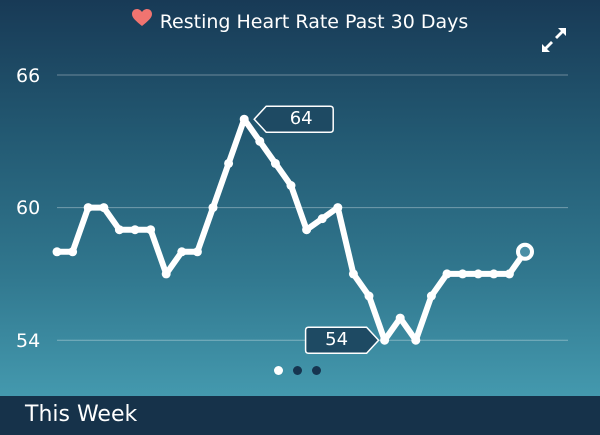  Describe the element at coordinates (554, 40) in the screenshot. I see `expand-arrows-icon` at that location.